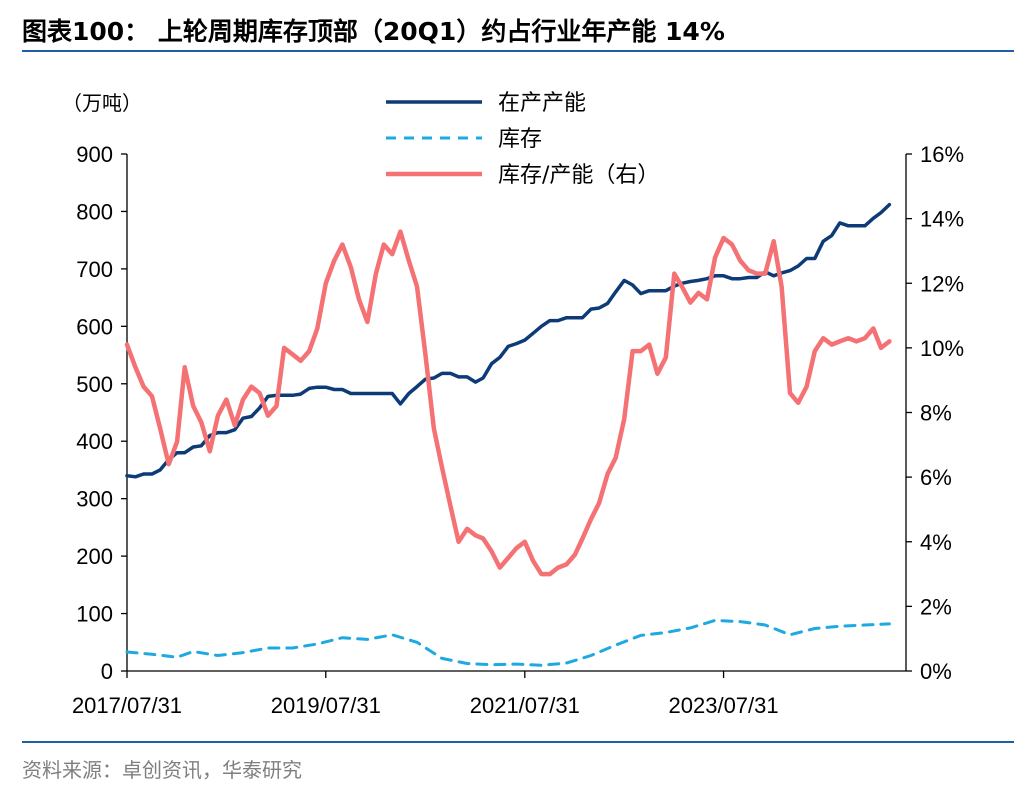 The height and width of the screenshot is (792, 1036). I want to click on x-tick-label: 2021/07/31, so click(525, 705).